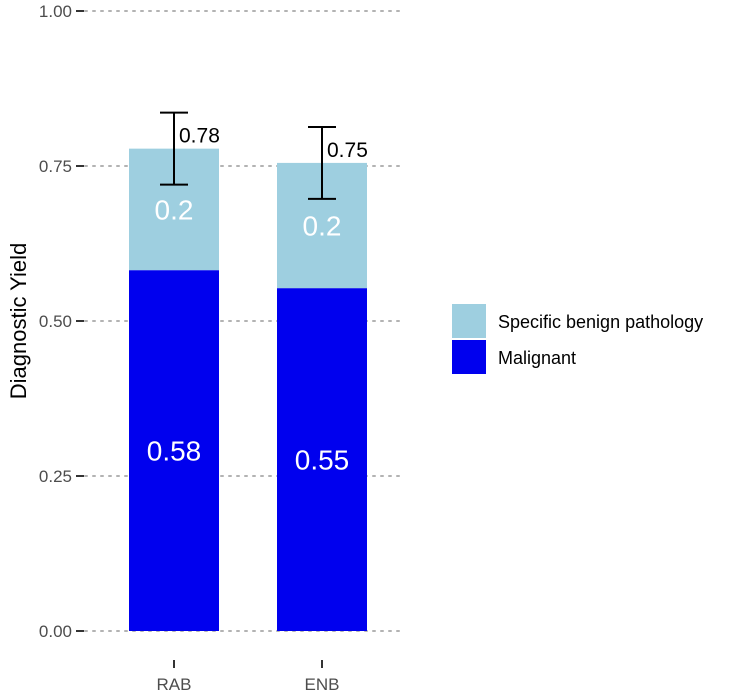 The image size is (736, 691). Describe the element at coordinates (55, 476) in the screenshot. I see `y-tick-label: 0.25` at that location.